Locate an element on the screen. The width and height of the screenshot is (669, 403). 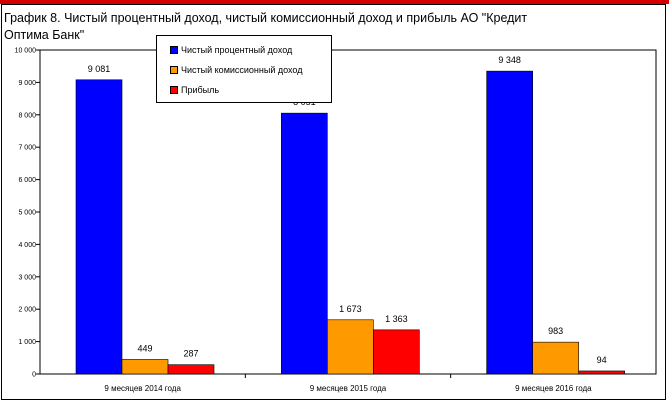
legend-swatch-profit is located at coordinates (174, 89).